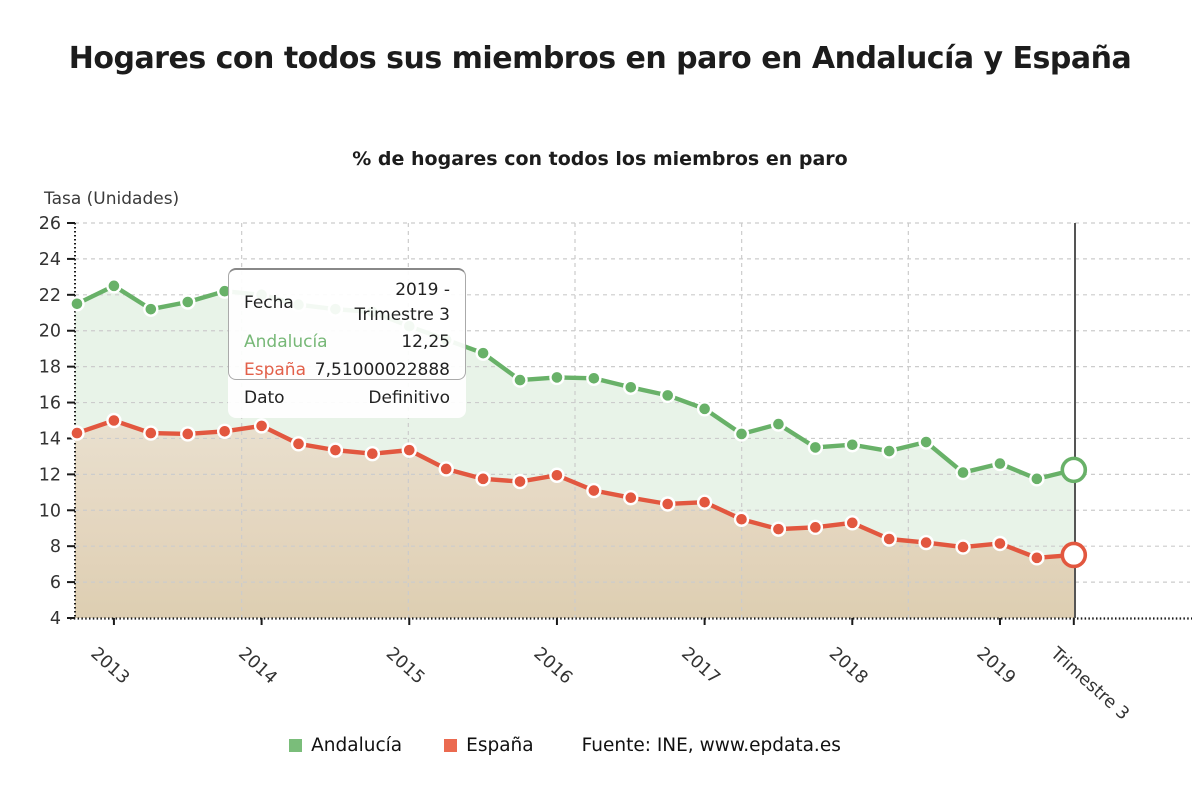 Image resolution: width=1200 pixels, height=808 pixels. Describe the element at coordinates (50, 260) in the screenshot. I see `y-tick-label: 24` at that location.